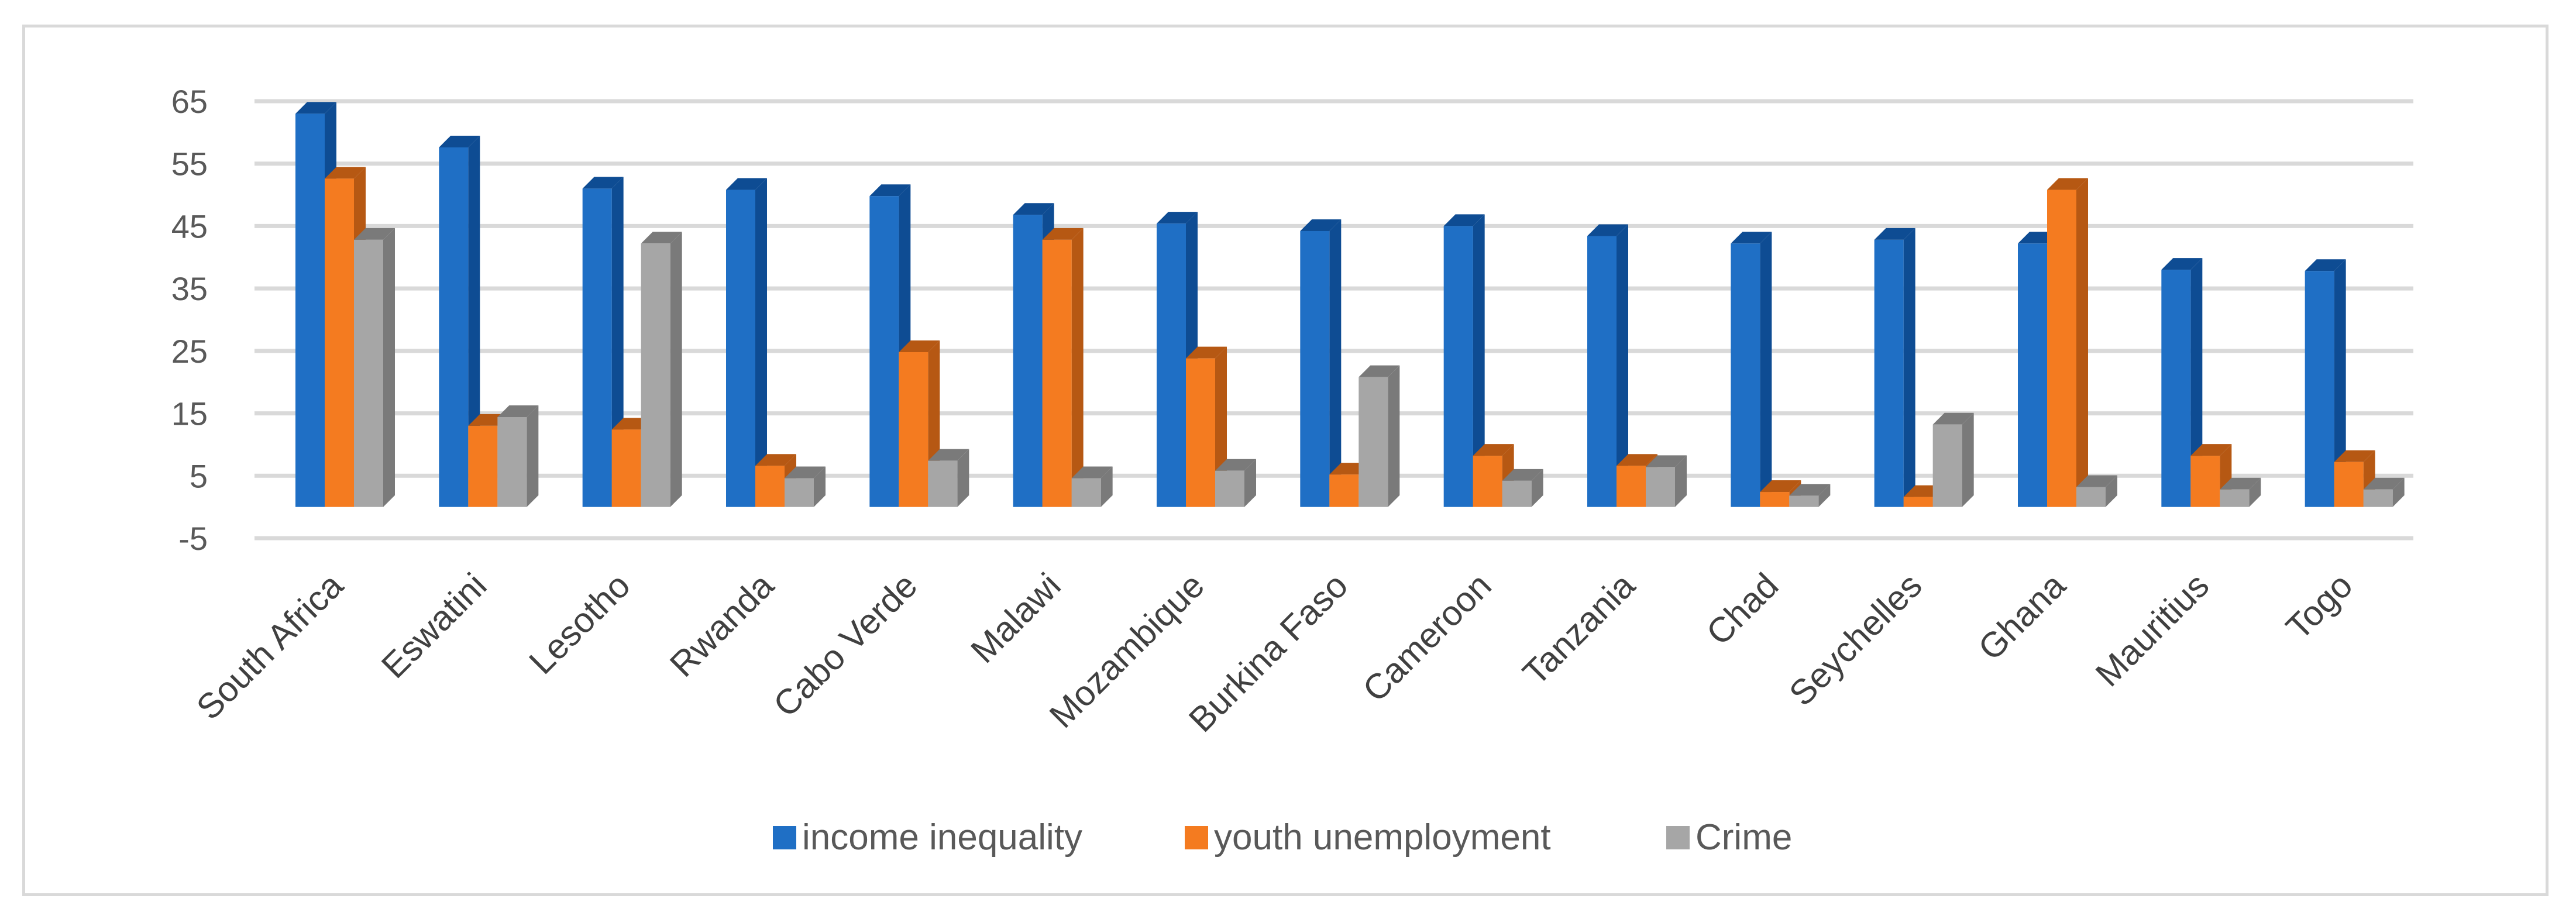 This screenshot has width=2576, height=919. I want to click on x-tick-label: Ghana, so click(2022, 616).